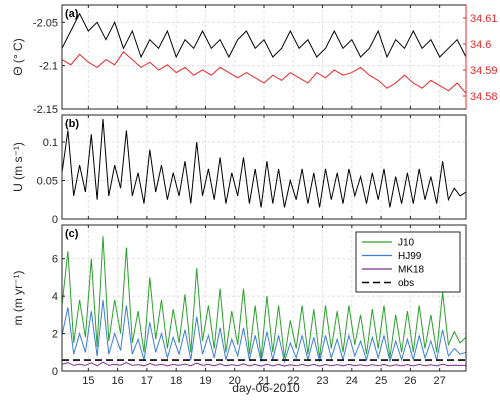  I want to click on x-tick-label: 21, so click(264, 381).